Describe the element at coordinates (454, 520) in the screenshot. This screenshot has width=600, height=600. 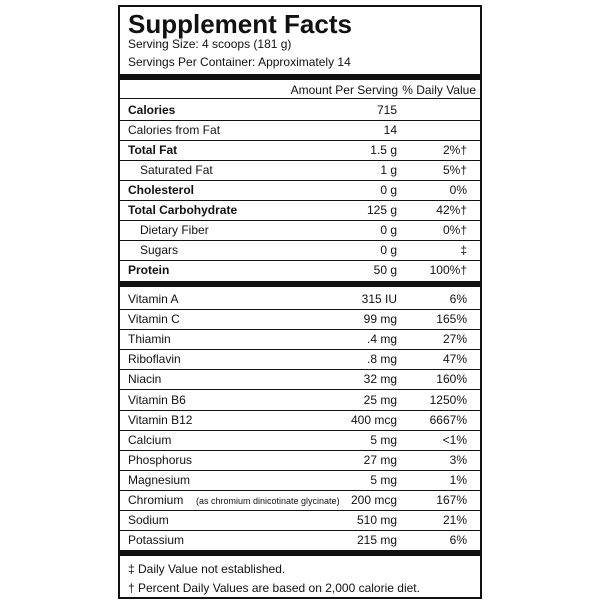
I see `daily-value: 21%` at that location.